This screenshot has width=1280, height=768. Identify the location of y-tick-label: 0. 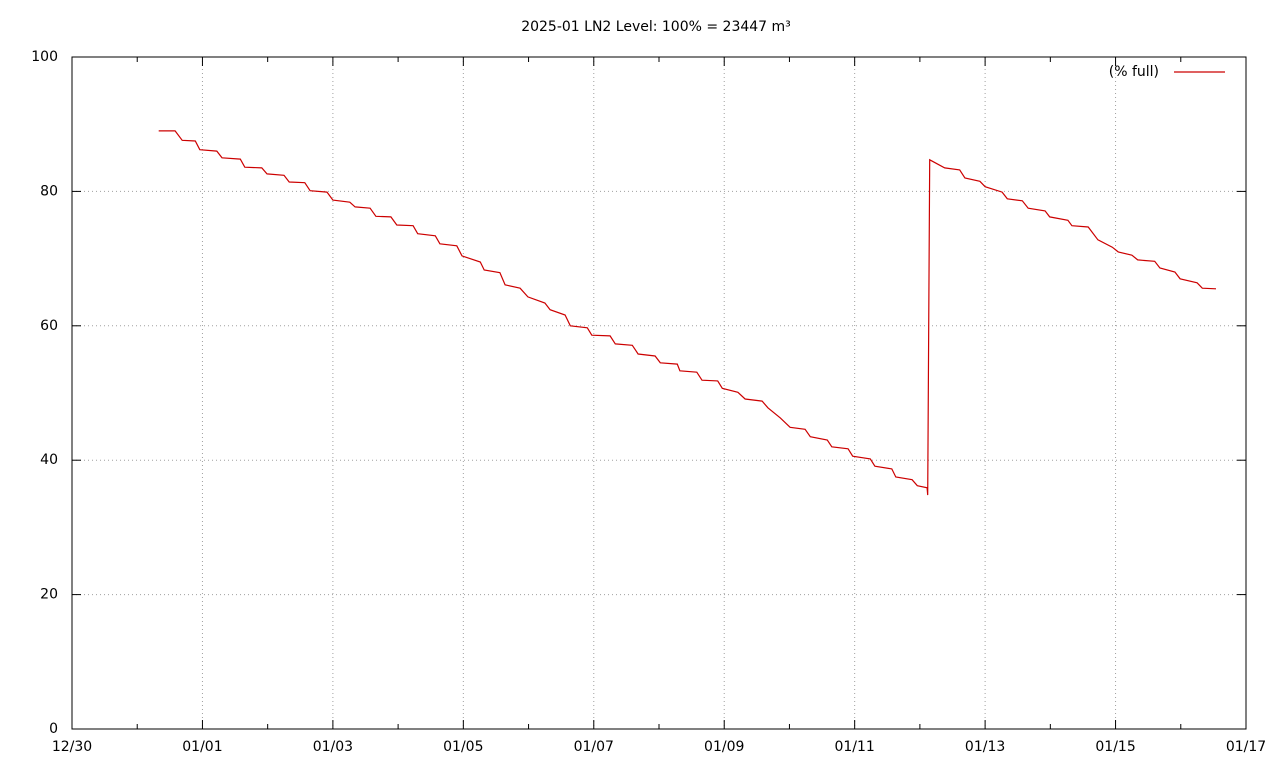
(53, 729).